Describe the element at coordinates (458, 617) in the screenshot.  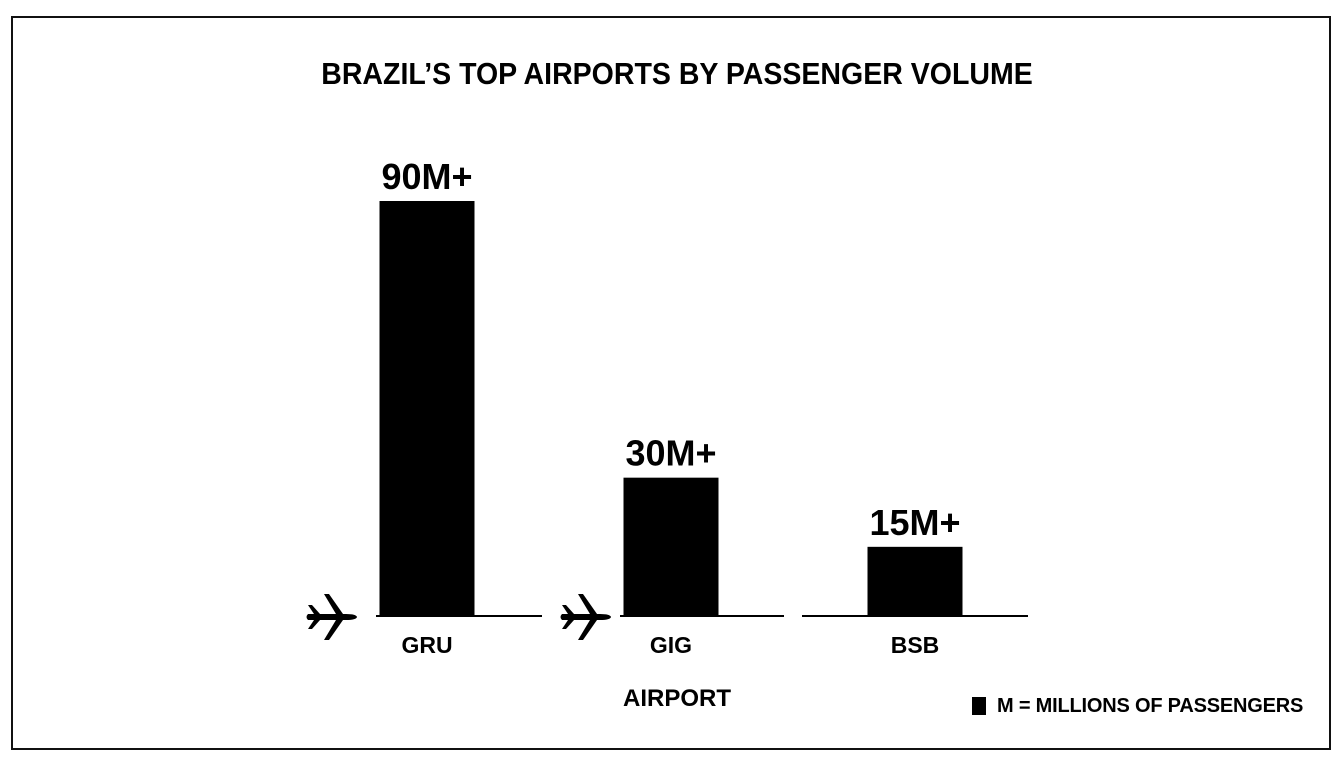
I see `icons-group` at that location.